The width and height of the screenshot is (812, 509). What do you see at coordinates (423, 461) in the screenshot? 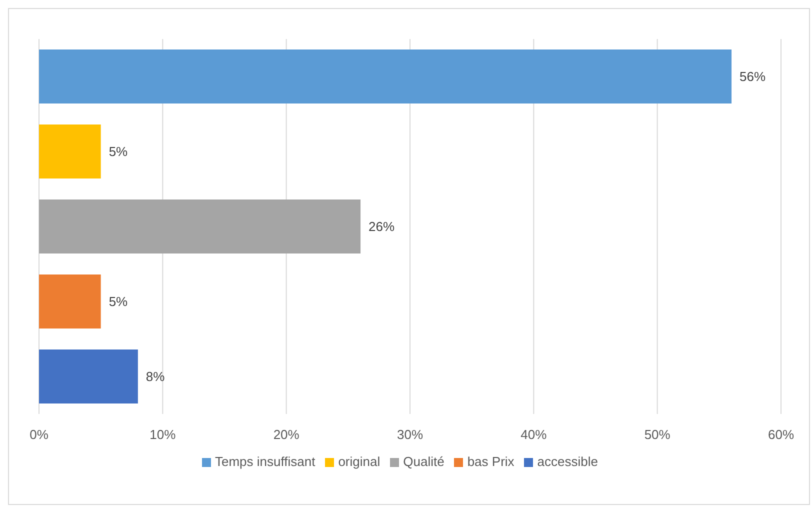
I see `legend-label: Qualité` at bounding box center [423, 461].